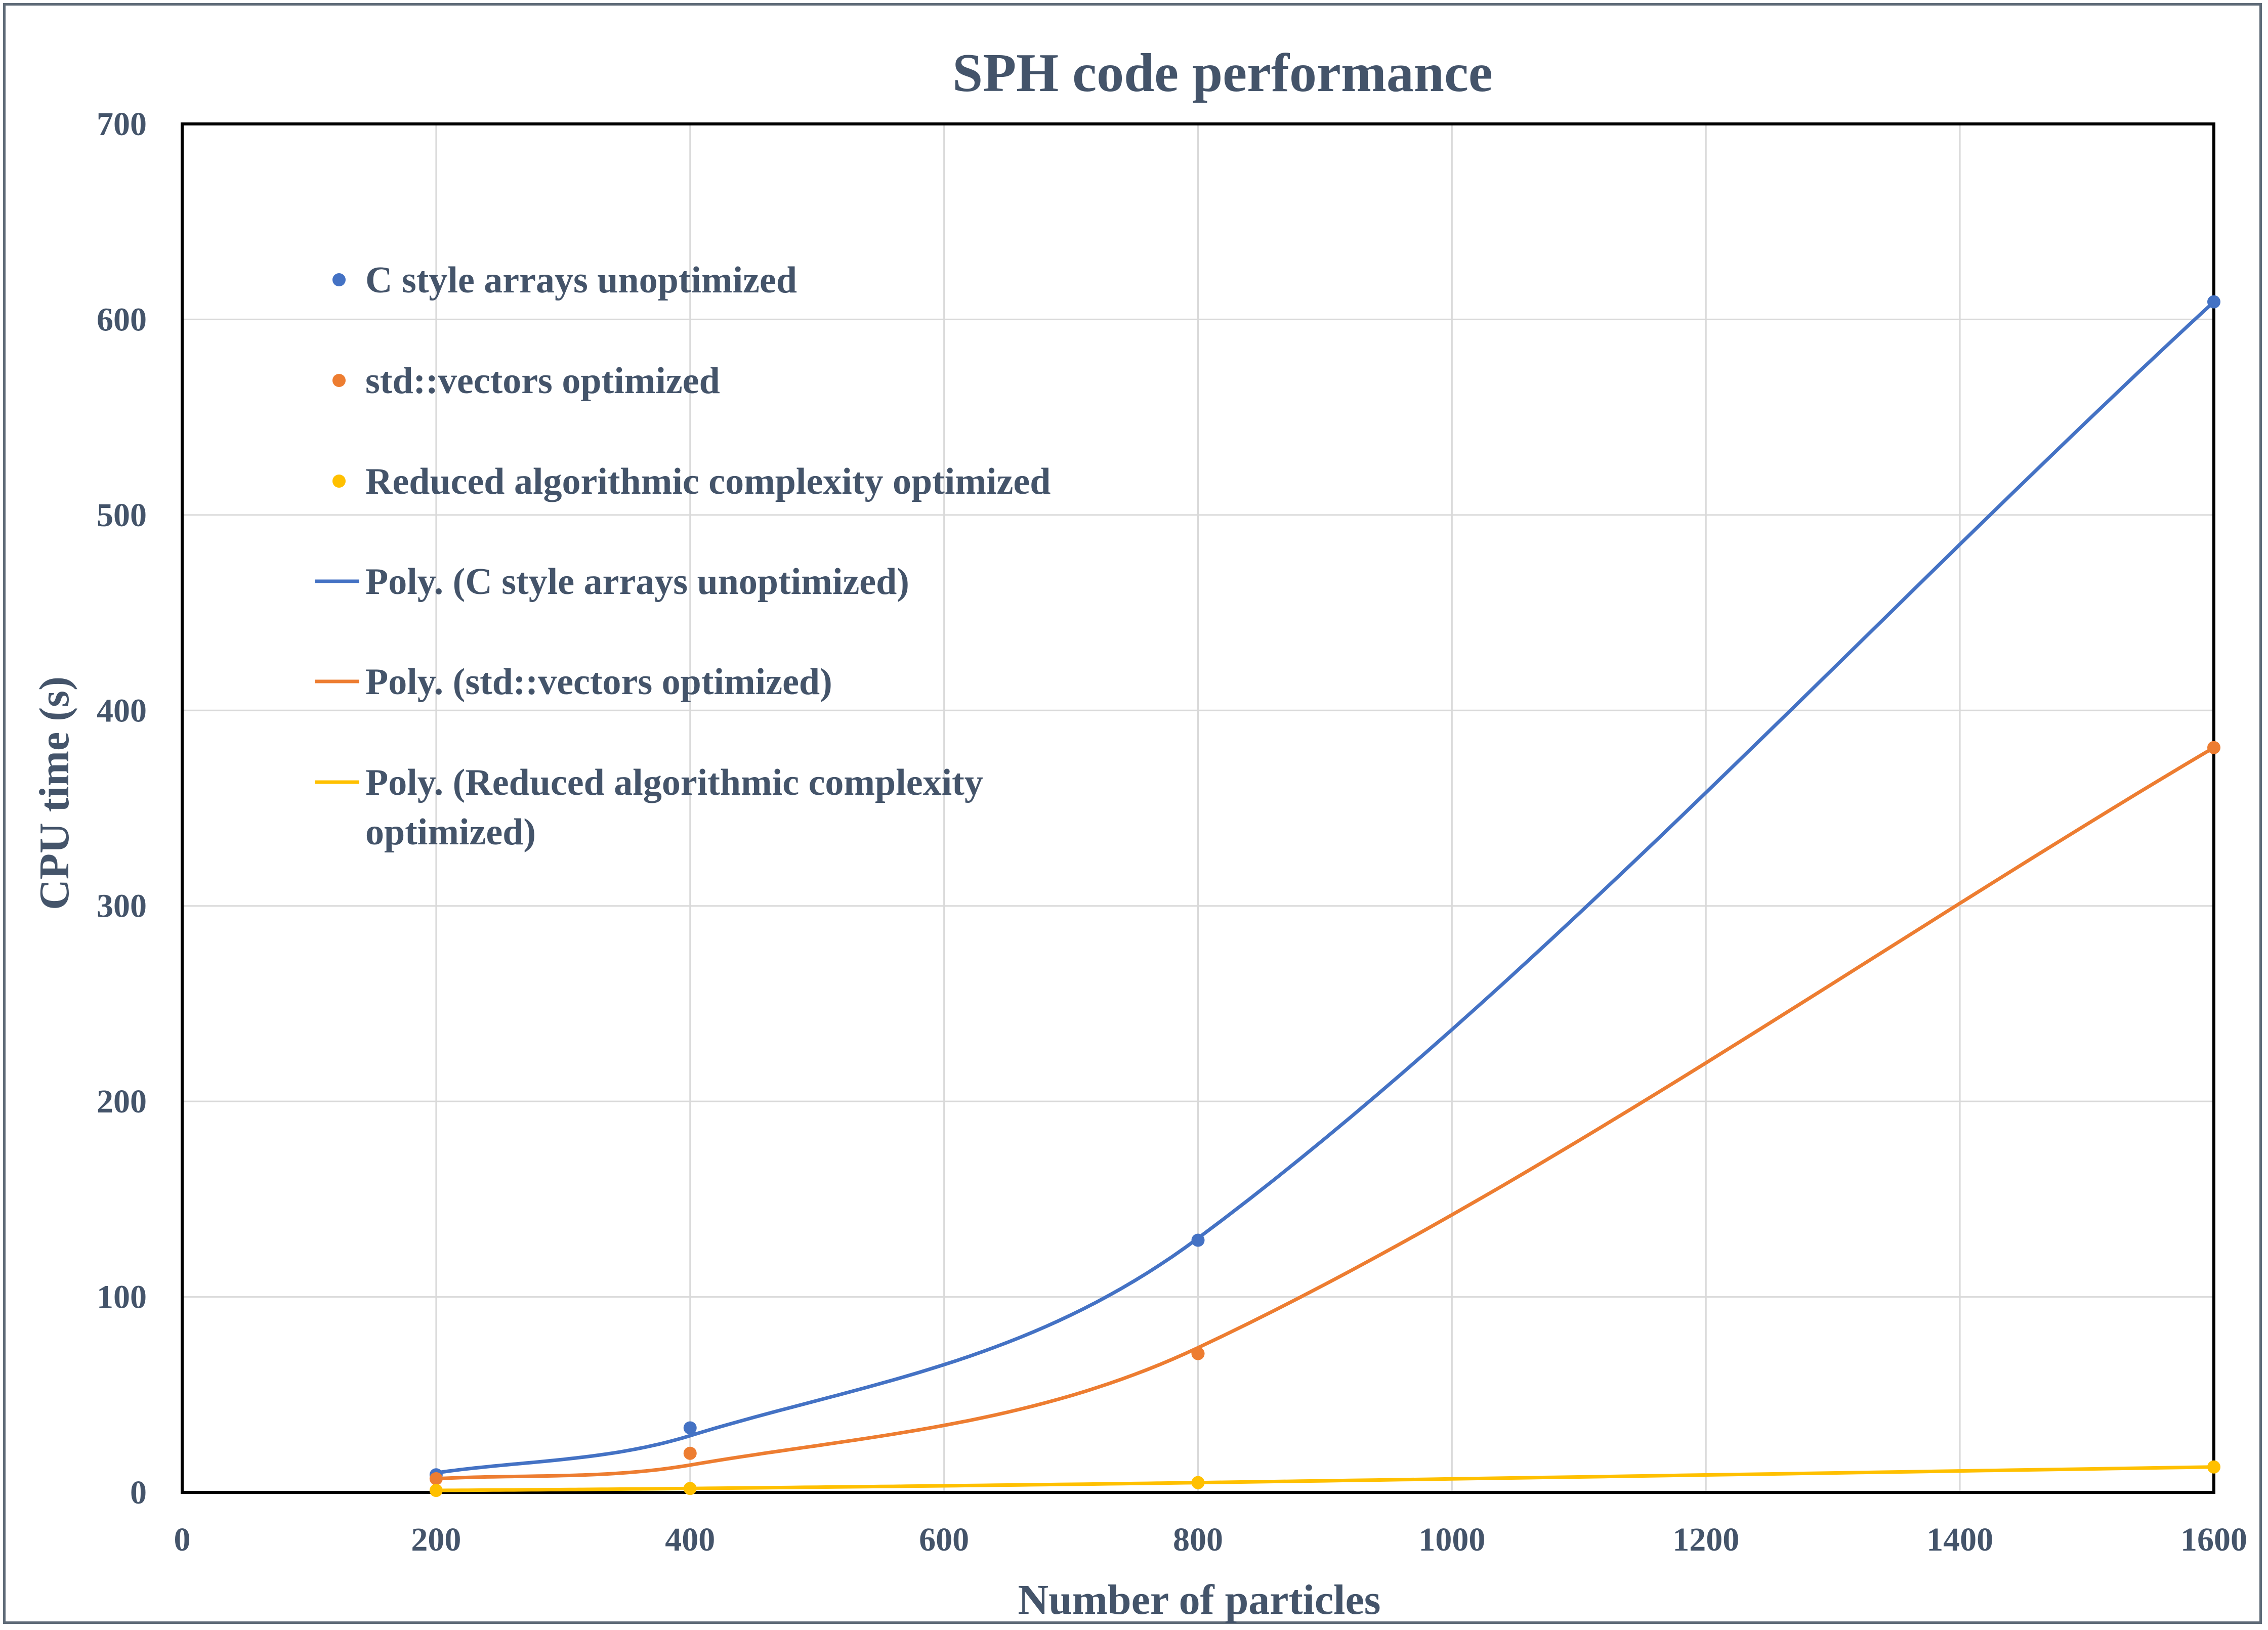  Describe the element at coordinates (122, 1297) in the screenshot. I see `y-tick-label: 100` at that location.